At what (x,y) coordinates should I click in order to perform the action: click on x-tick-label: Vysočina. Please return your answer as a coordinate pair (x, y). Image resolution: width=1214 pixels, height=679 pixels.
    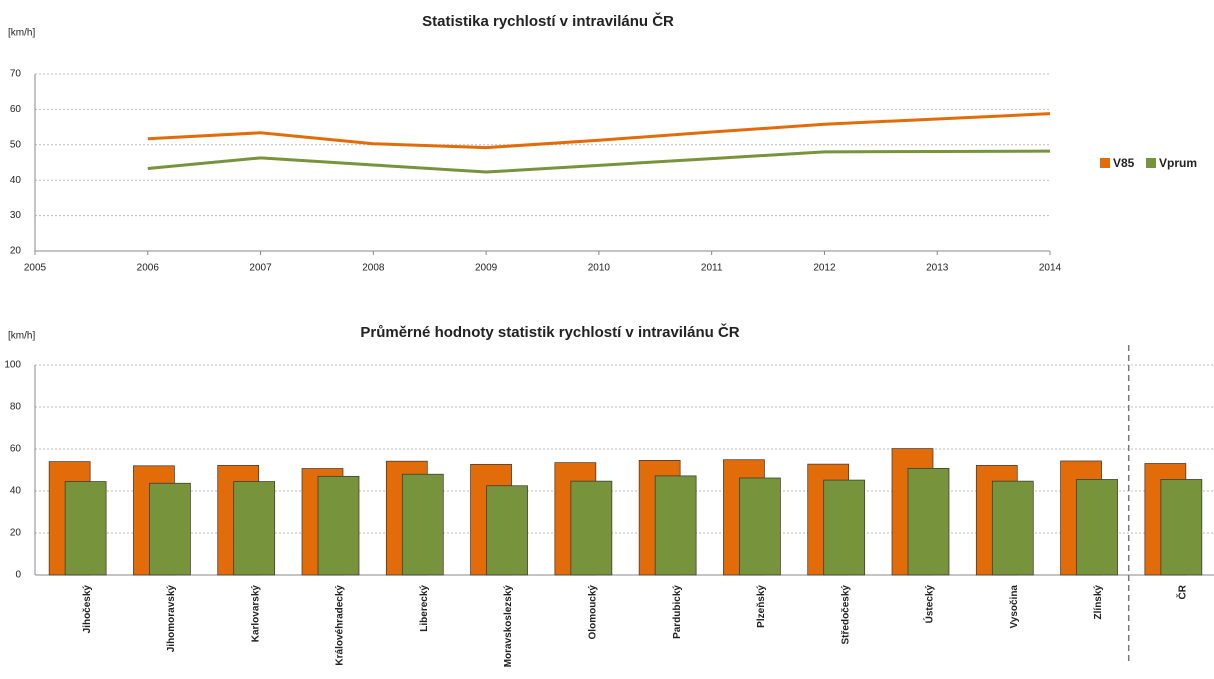
    Looking at the image, I should click on (1014, 607).